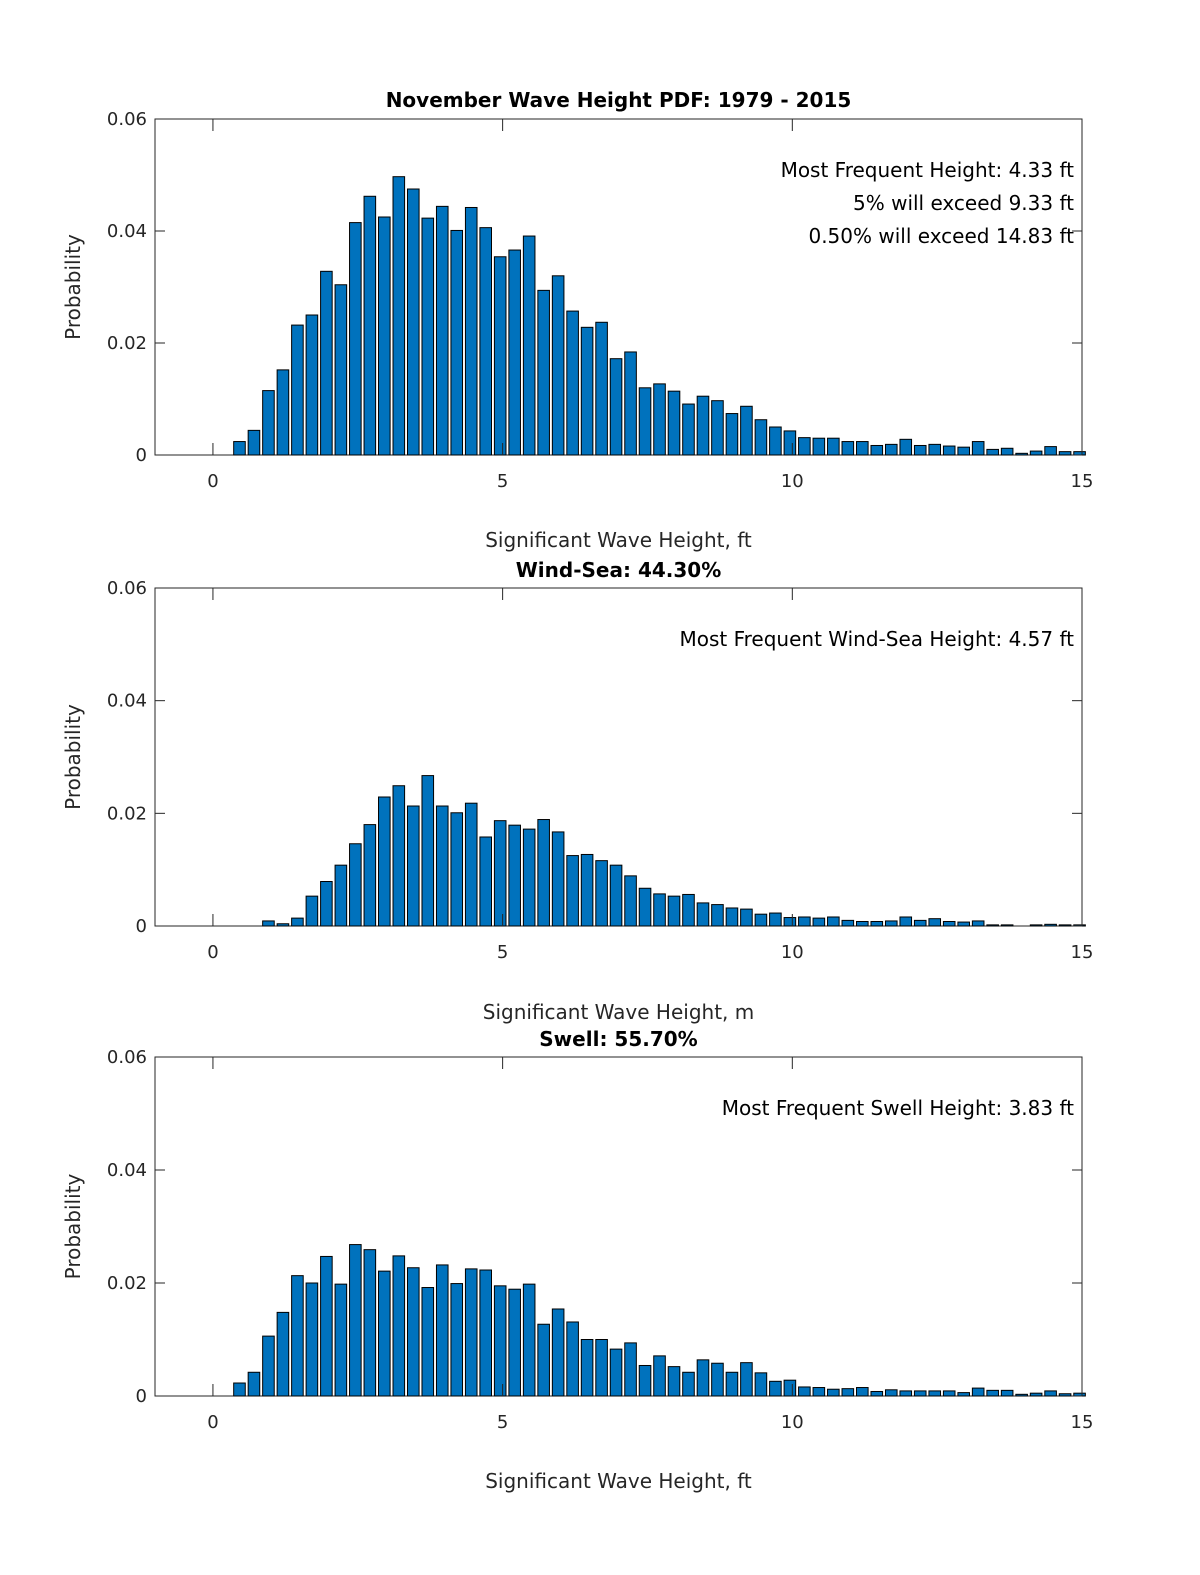  I want to click on x-axis-label: Significant Wave Height, m, so click(618, 1012).